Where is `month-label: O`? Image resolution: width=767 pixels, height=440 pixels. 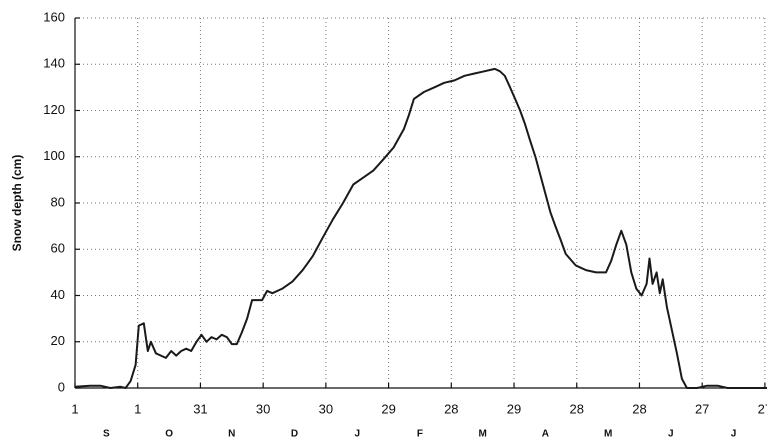
month-label: O is located at coordinates (169, 434).